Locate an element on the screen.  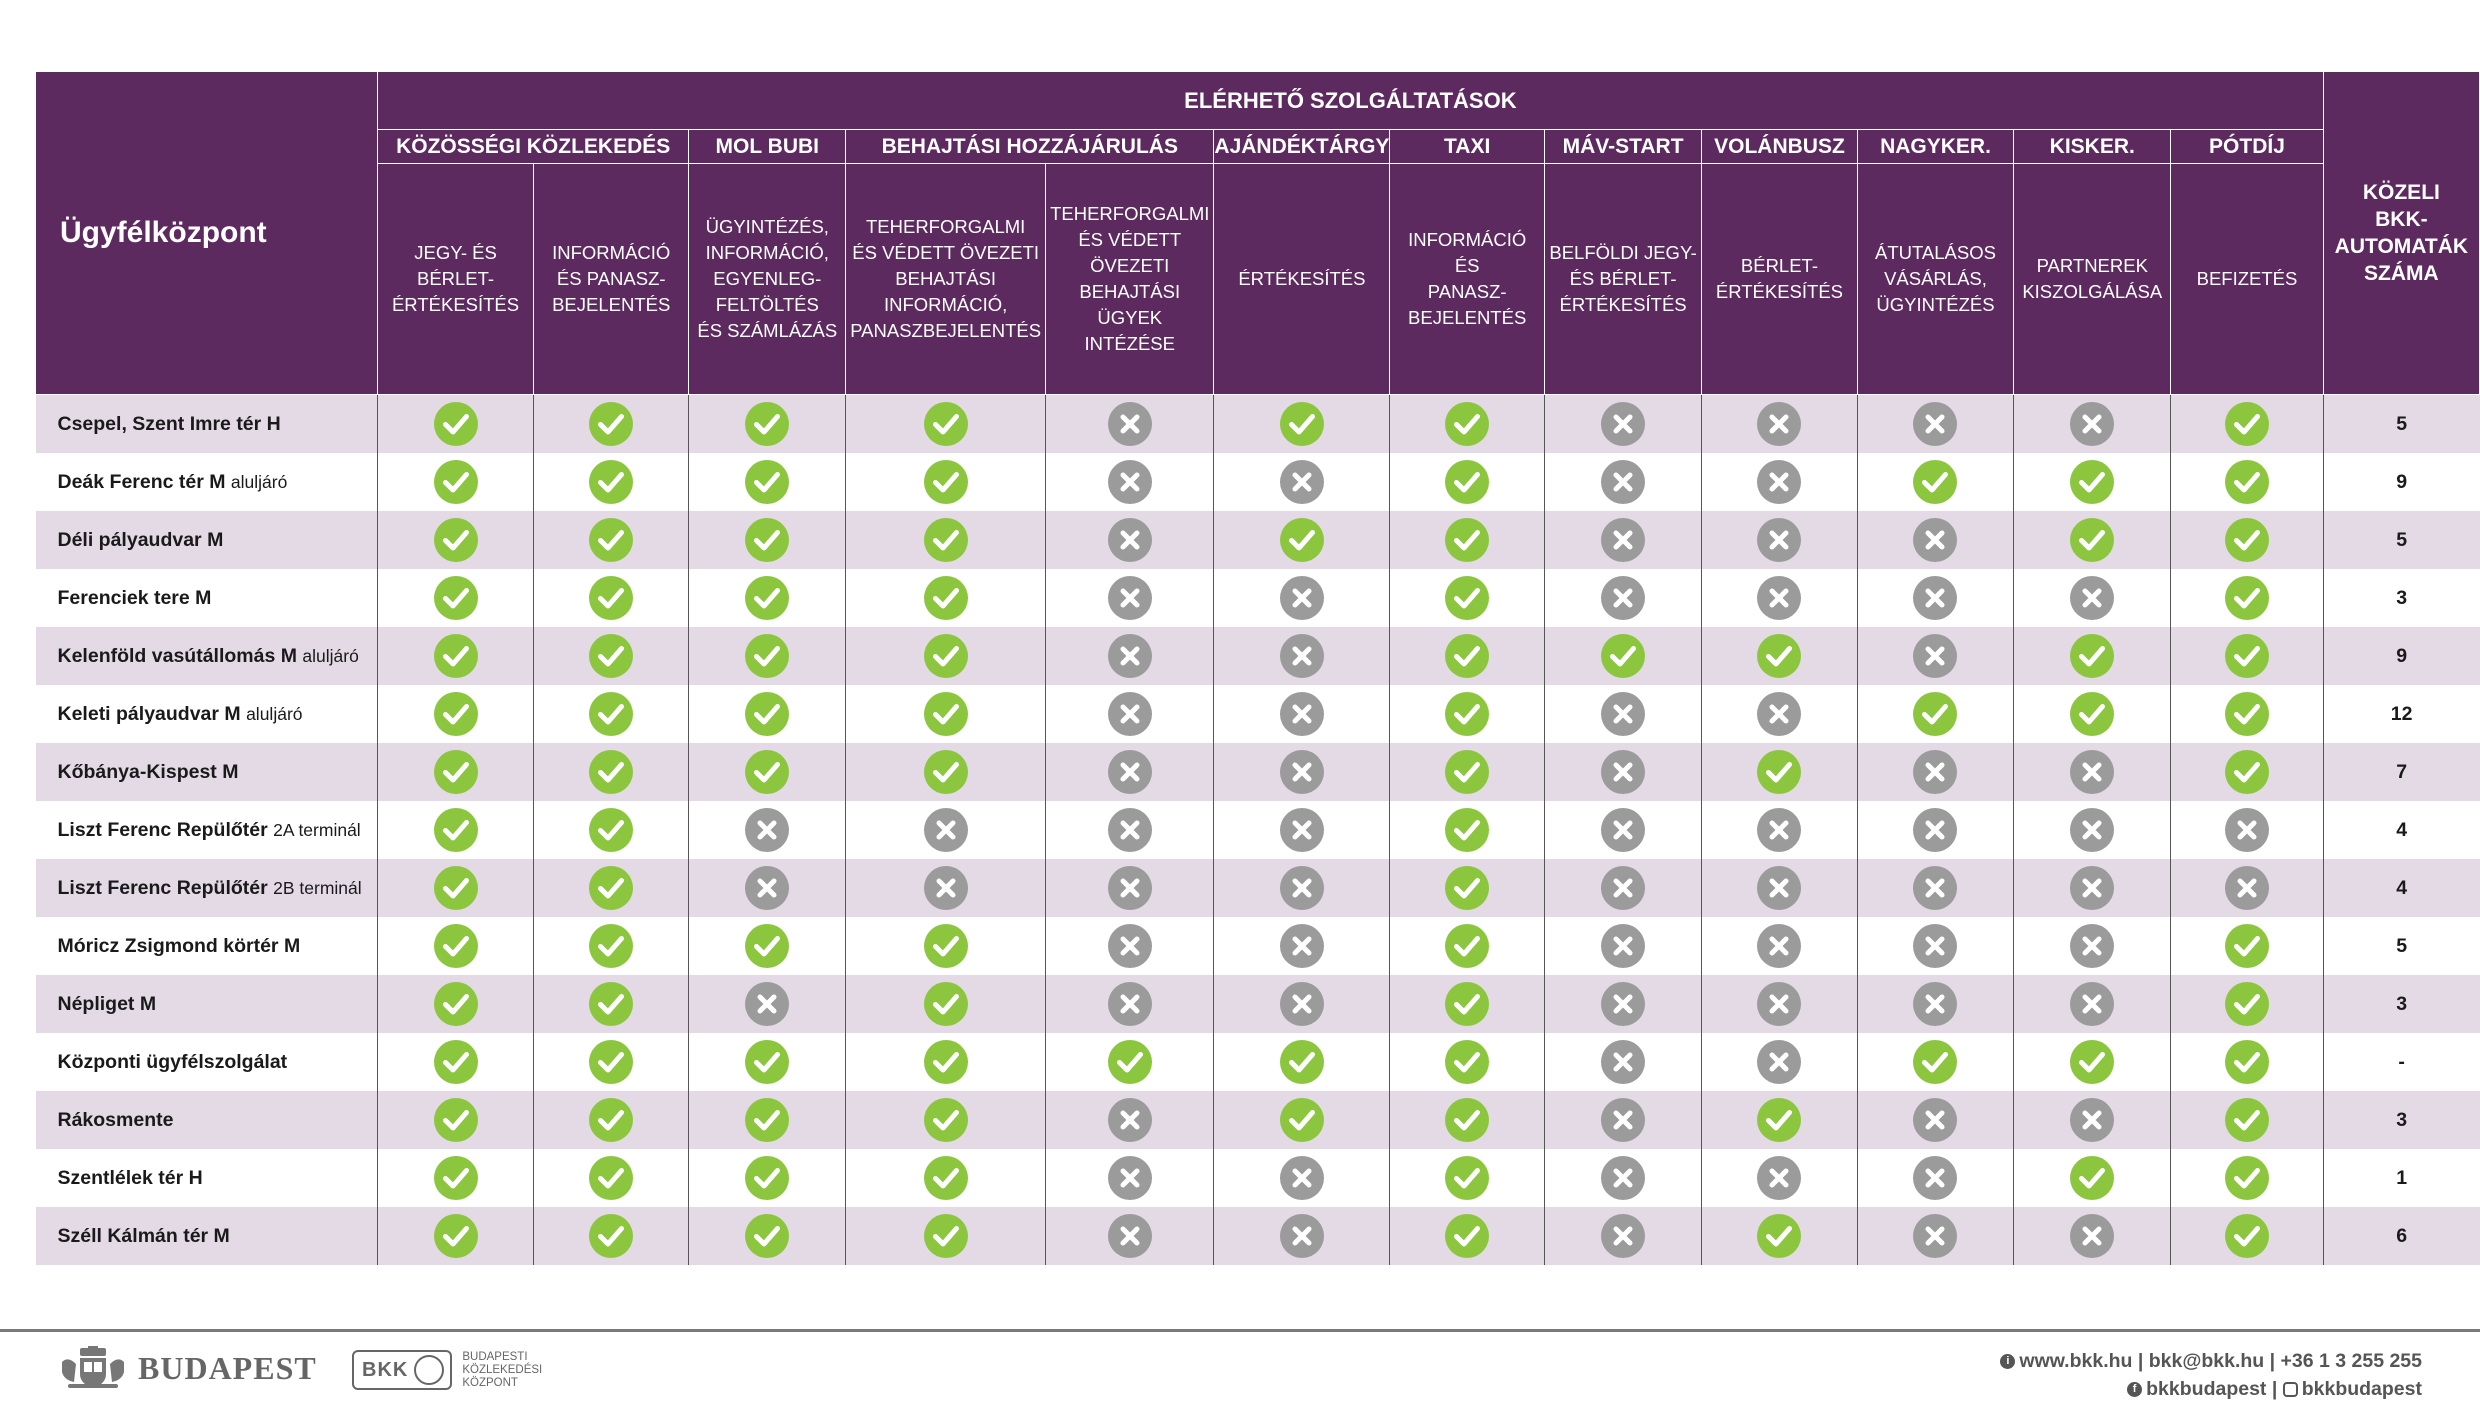
header-service: JEGY- ÉS BÉRLET- ÉRTÉKESÍTÉS is located at coordinates (456, 279).